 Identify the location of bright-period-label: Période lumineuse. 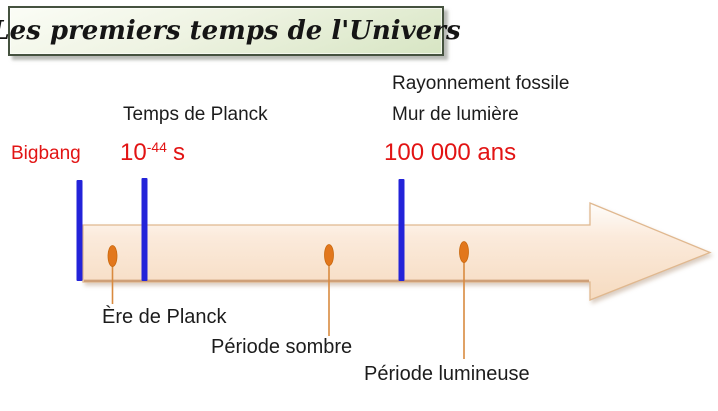
(447, 374).